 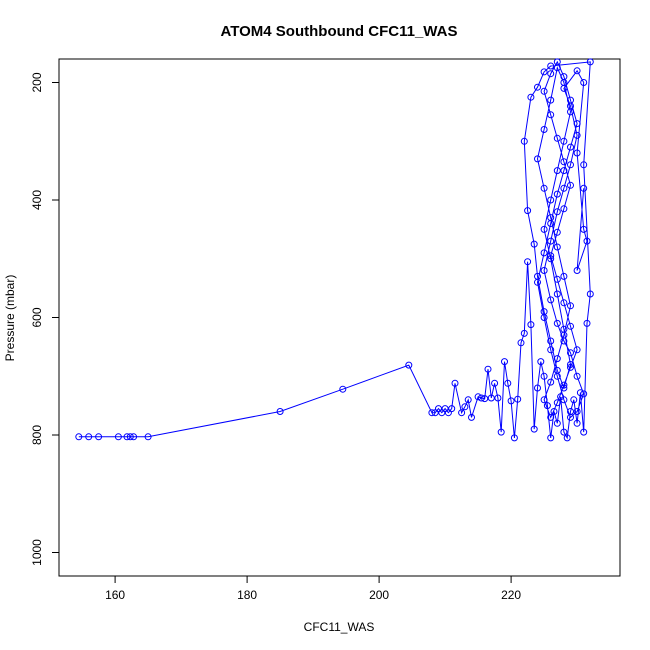 What do you see at coordinates (339, 627) in the screenshot?
I see `x-axis-label: CFC11_WAS` at bounding box center [339, 627].